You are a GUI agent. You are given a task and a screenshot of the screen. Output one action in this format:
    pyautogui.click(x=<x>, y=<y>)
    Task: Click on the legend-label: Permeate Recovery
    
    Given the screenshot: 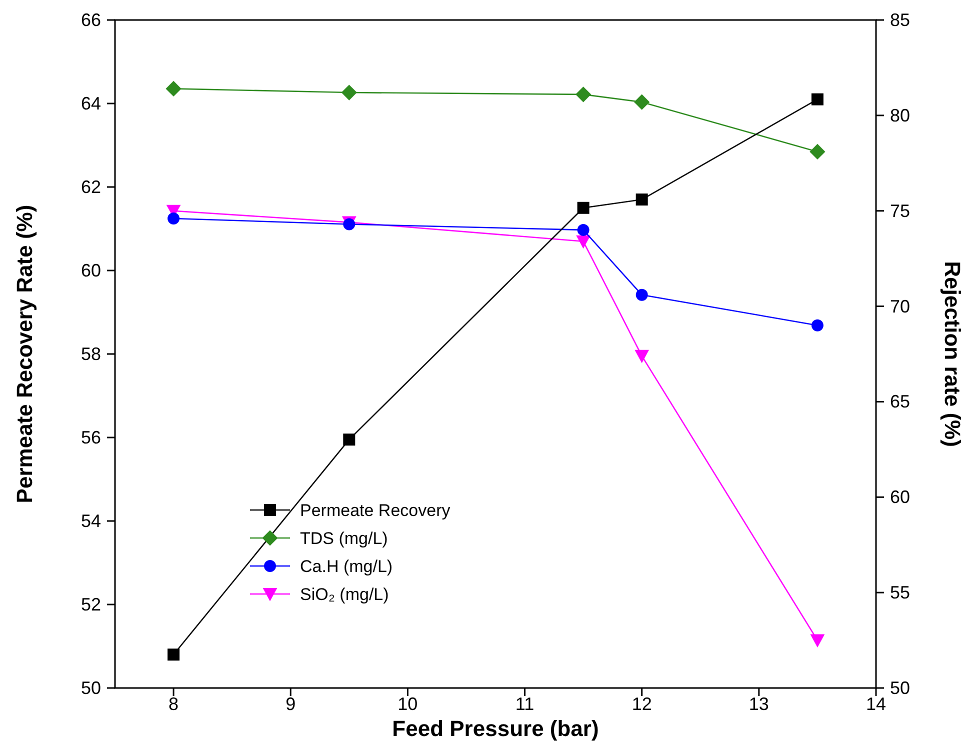 What is the action you would take?
    pyautogui.click(x=375, y=510)
    